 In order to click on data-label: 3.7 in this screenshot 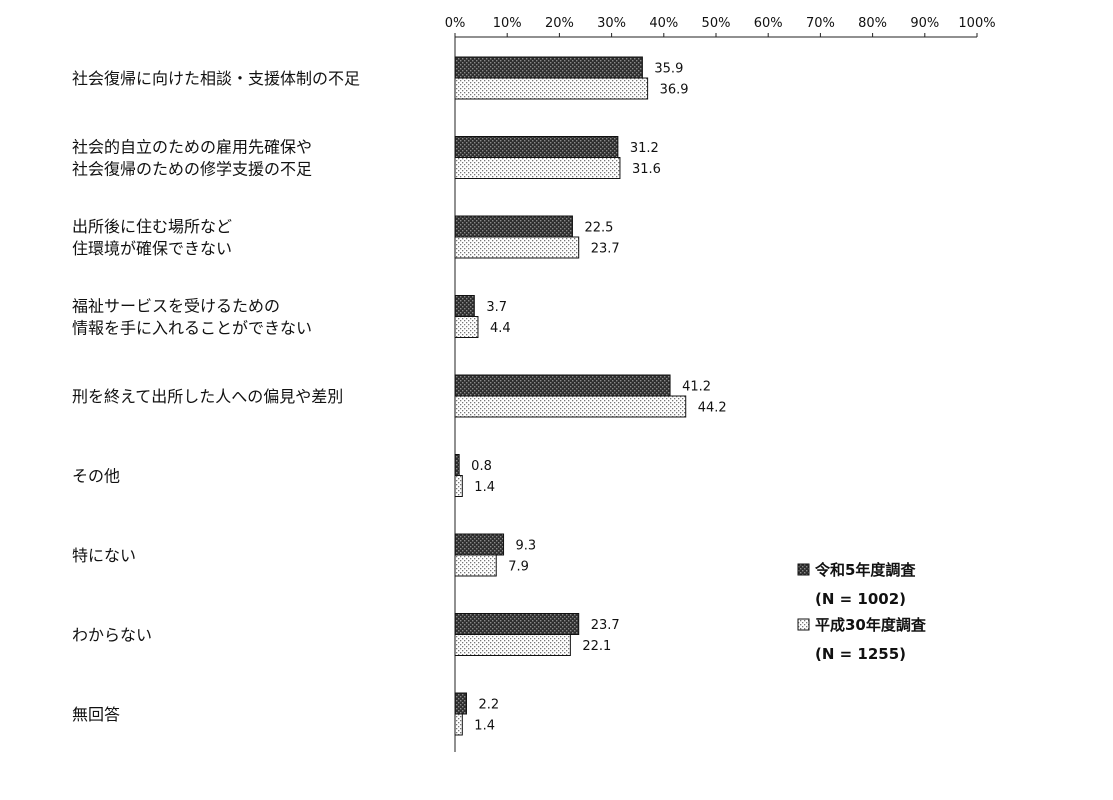, I will do `click(496, 307)`.